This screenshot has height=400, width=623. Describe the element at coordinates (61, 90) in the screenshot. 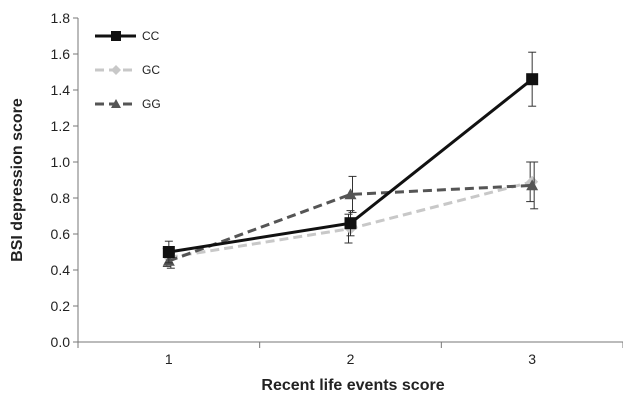

I see `y-tick-label: 1.4` at that location.